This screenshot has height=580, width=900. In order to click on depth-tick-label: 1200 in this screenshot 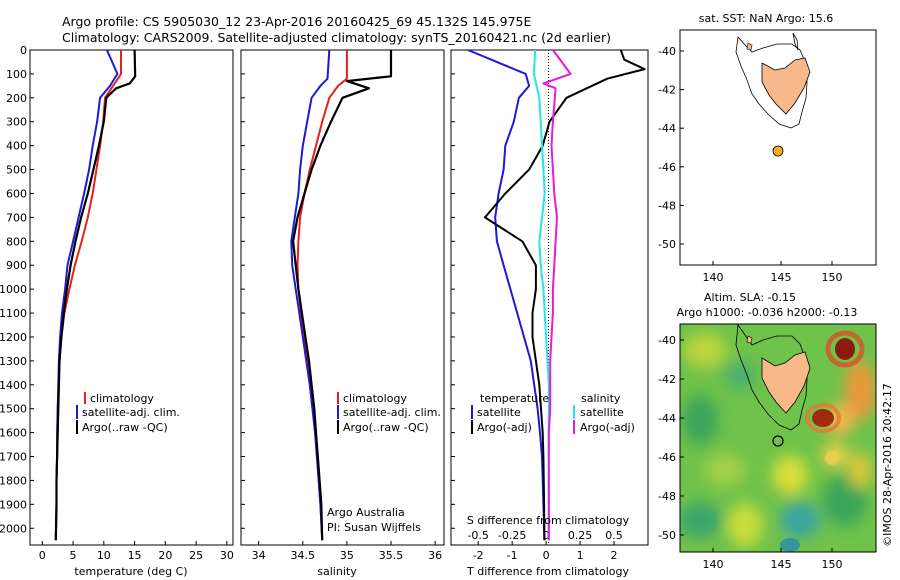, I will do `click(13, 337)`.